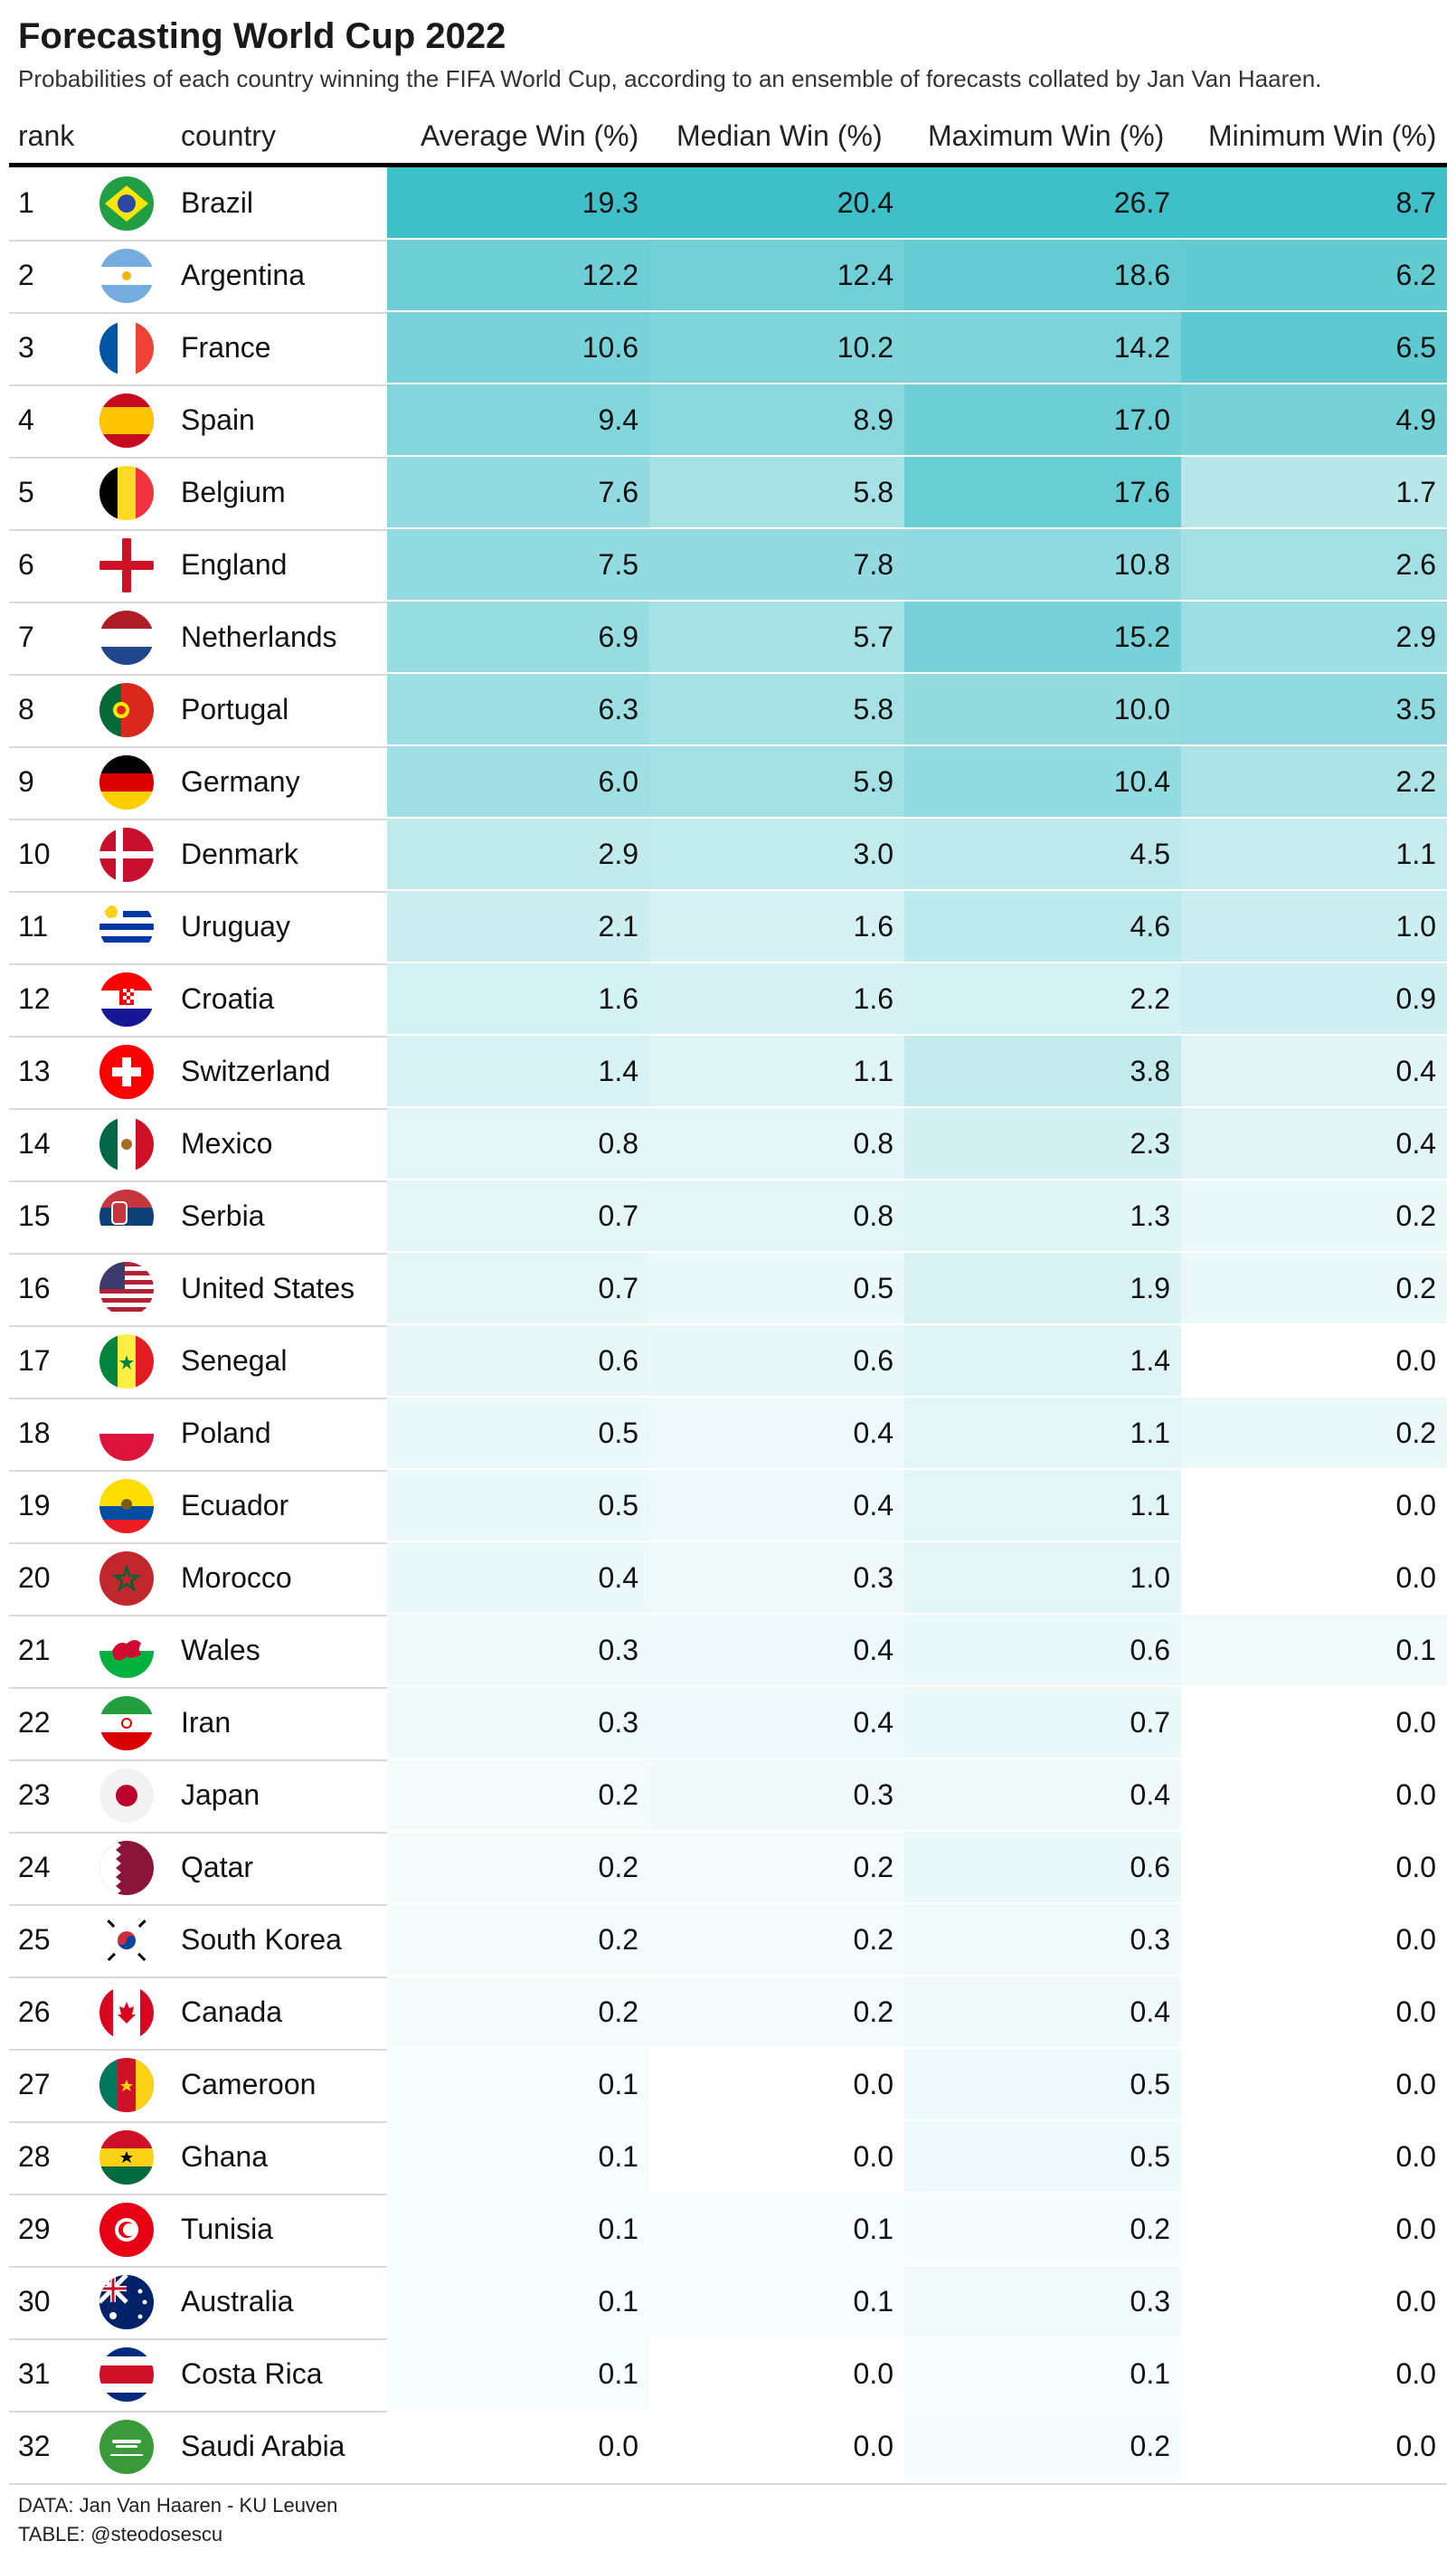 This screenshot has height=2569, width=1456. Describe the element at coordinates (35, 2012) in the screenshot. I see `rank-cell: 26` at that location.